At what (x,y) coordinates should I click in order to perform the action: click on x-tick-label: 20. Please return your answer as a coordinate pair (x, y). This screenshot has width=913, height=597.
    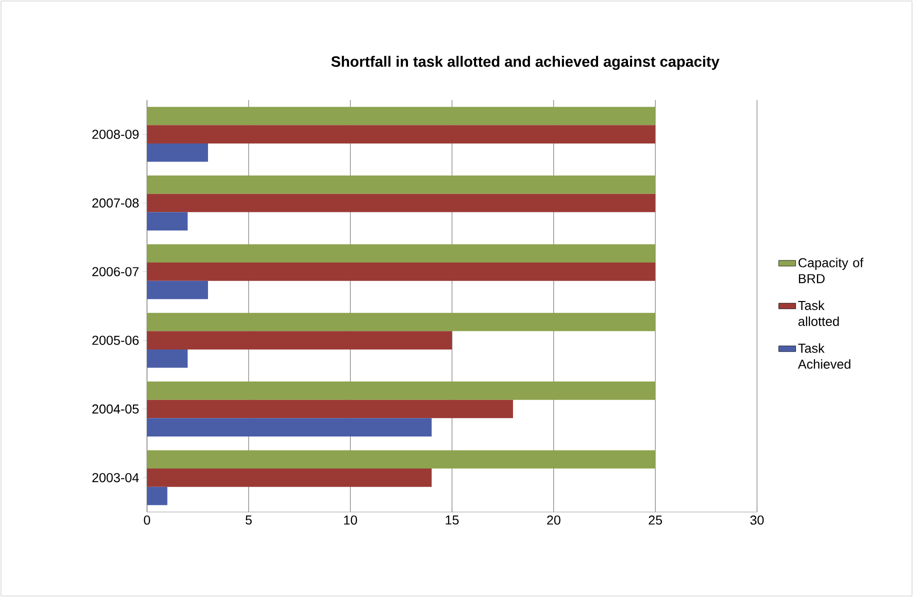
    Looking at the image, I should click on (553, 520).